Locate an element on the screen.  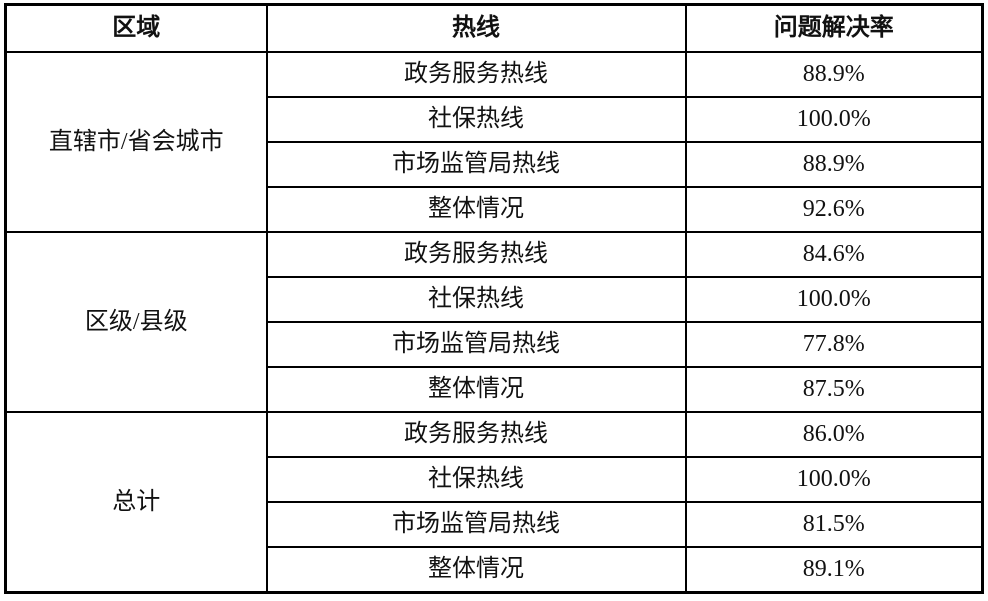
region-cell: 区级/县级 is located at coordinates (136, 322).